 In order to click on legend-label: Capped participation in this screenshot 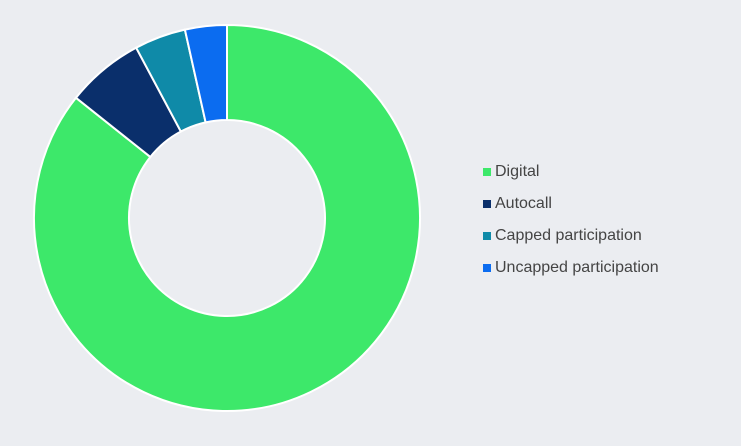, I will do `click(568, 235)`.